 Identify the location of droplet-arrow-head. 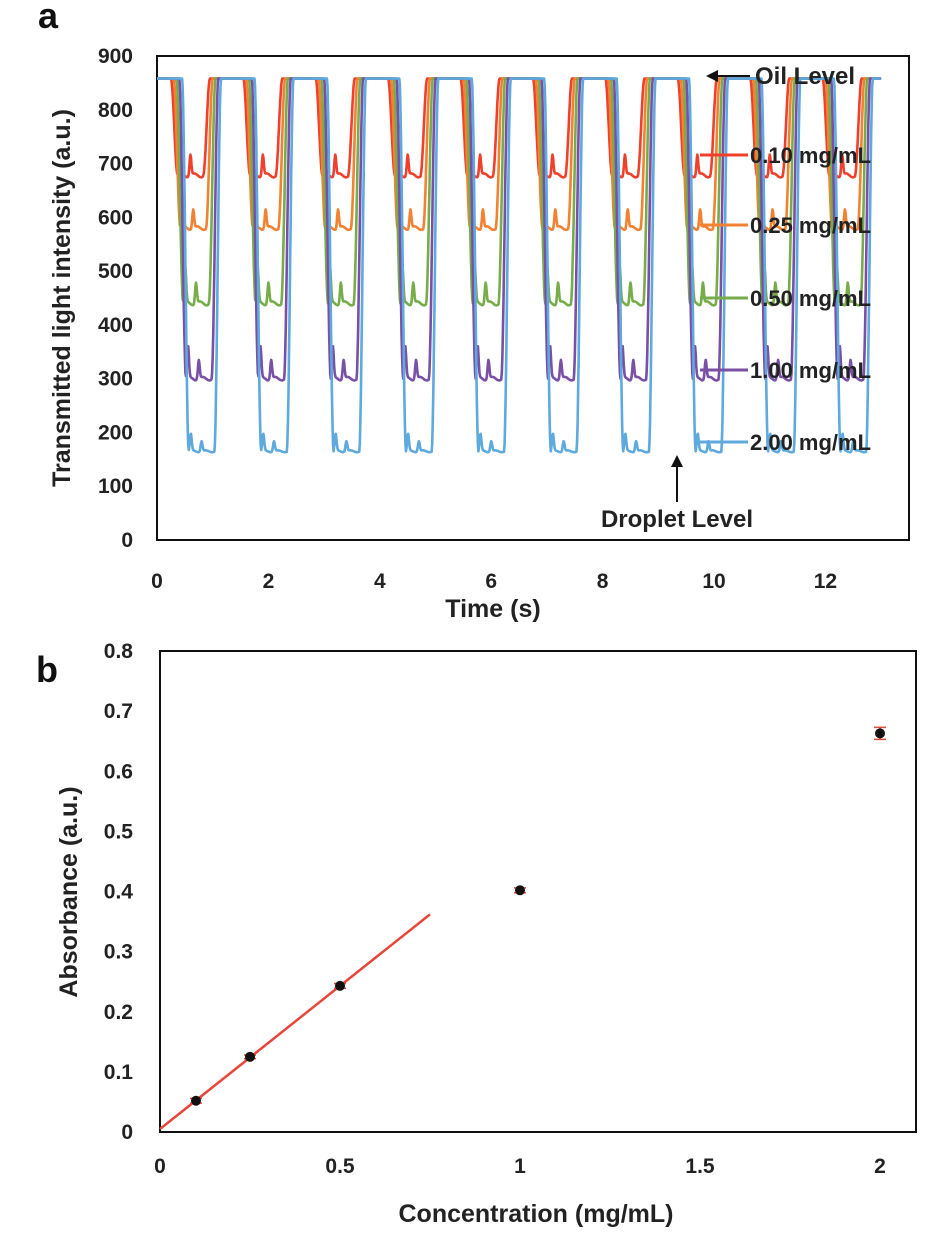
(677, 461).